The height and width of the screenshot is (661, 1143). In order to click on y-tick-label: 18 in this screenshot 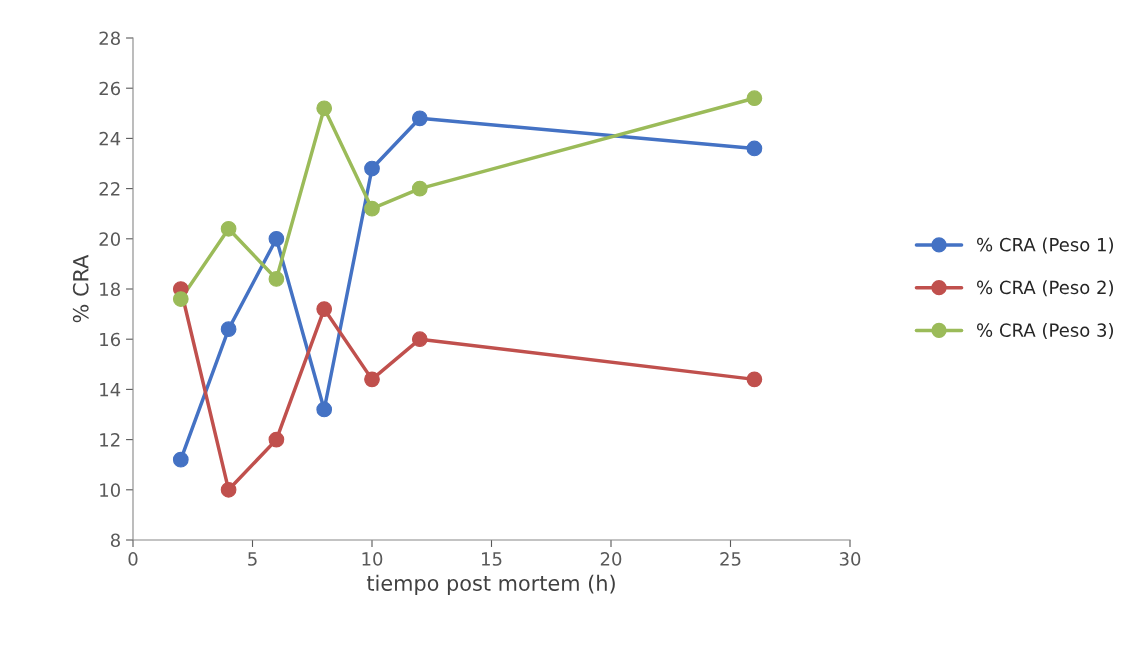, I will do `click(110, 289)`.